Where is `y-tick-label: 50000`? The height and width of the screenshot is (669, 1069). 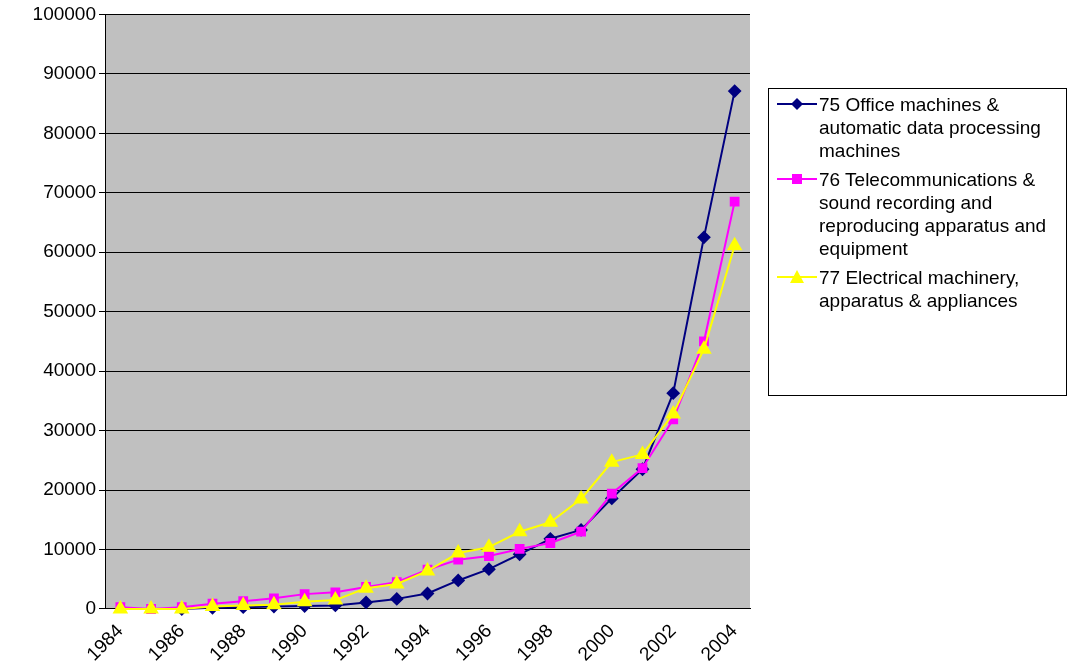 y-tick-label: 50000 is located at coordinates (69, 310).